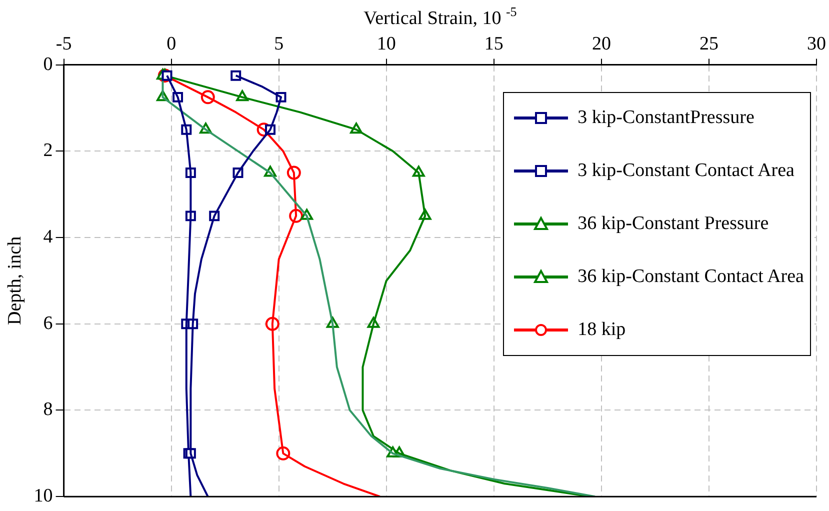 The height and width of the screenshot is (511, 829). I want to click on legend-label: 36 kip-Constant Pressure, so click(673, 224).